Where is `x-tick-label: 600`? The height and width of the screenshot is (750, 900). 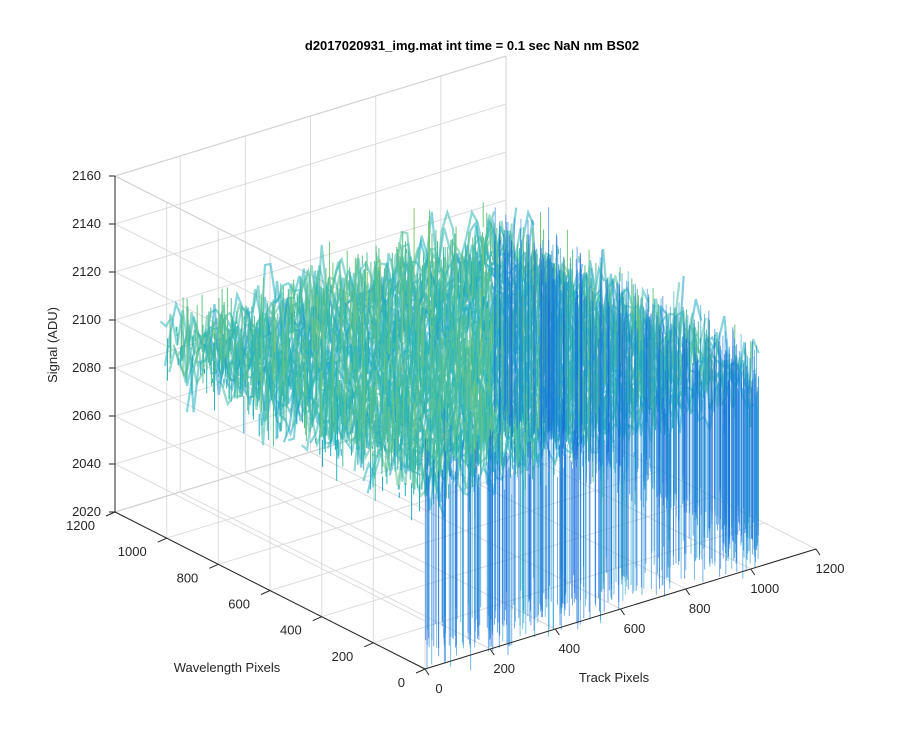
x-tick-label: 600 is located at coordinates (635, 628).